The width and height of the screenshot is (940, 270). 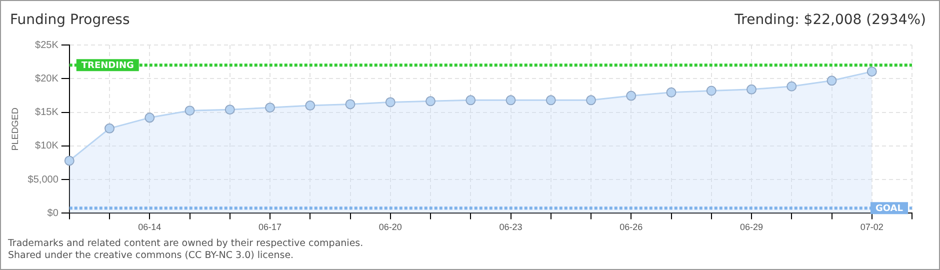 I want to click on y-tick-label: $5,000, so click(x=43, y=180).